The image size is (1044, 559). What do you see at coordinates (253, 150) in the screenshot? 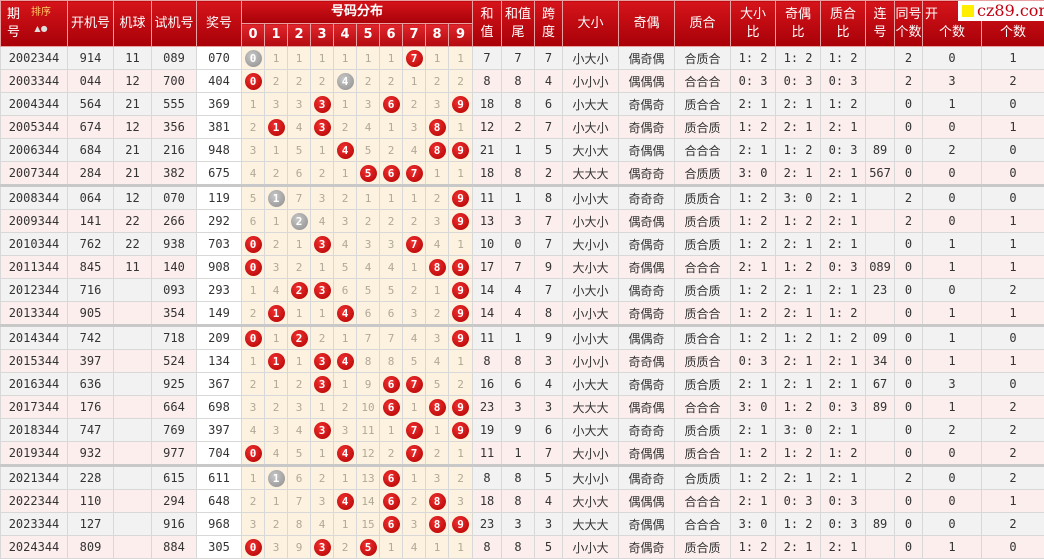
I see `dist-cell-0: 3` at bounding box center [253, 150].